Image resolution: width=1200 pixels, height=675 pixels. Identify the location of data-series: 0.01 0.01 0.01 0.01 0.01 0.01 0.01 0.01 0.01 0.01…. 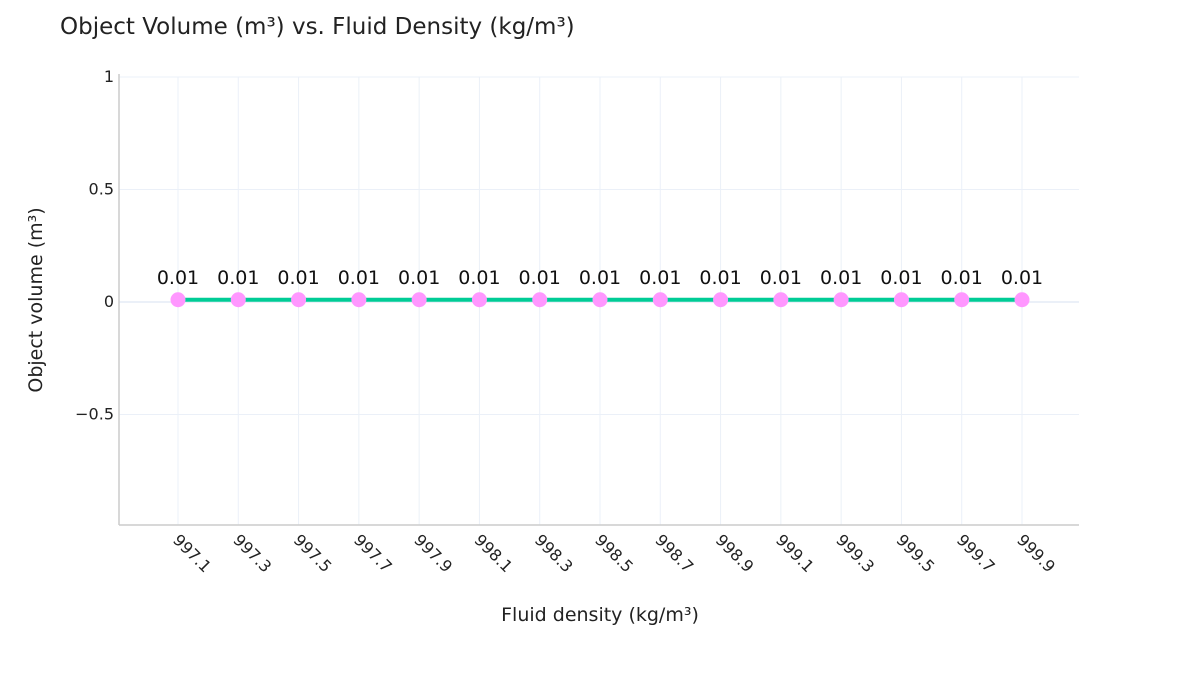
(600, 287).